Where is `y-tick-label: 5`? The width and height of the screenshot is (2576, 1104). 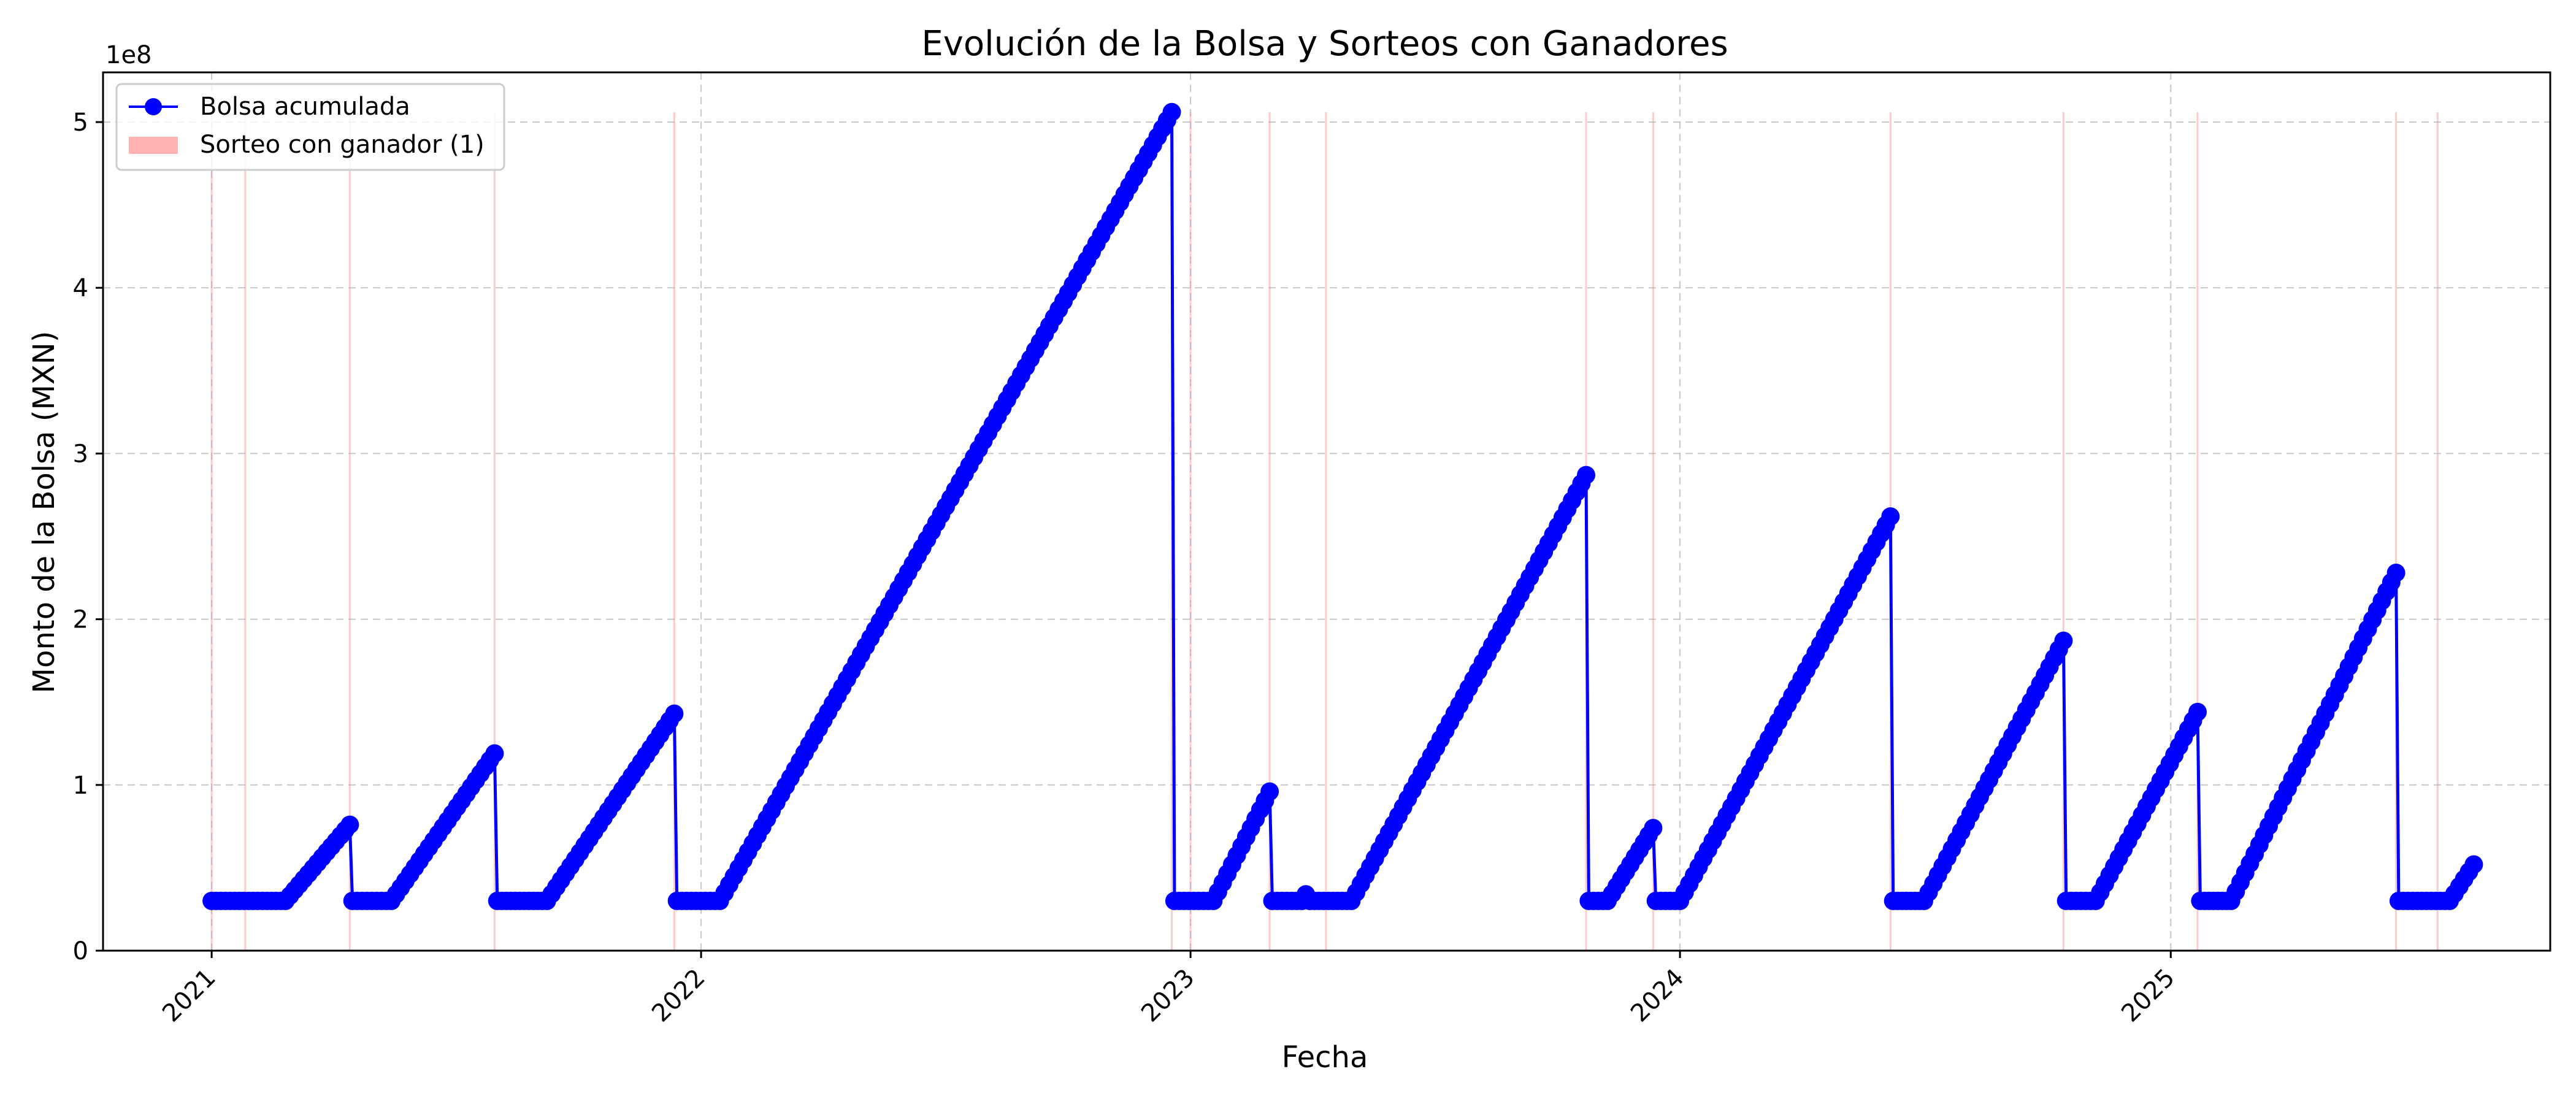 y-tick-label: 5 is located at coordinates (80, 123).